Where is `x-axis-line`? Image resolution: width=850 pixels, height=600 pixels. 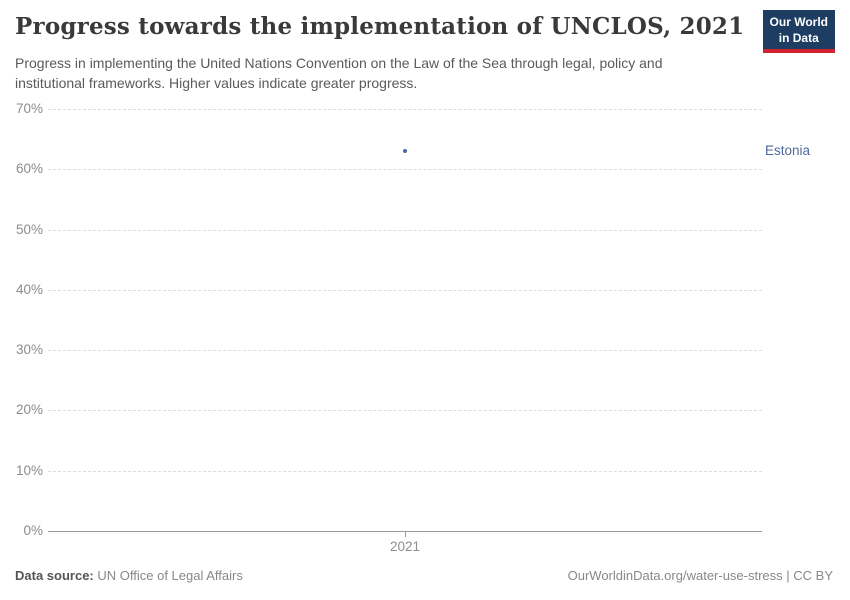
x-axis-line is located at coordinates (405, 531).